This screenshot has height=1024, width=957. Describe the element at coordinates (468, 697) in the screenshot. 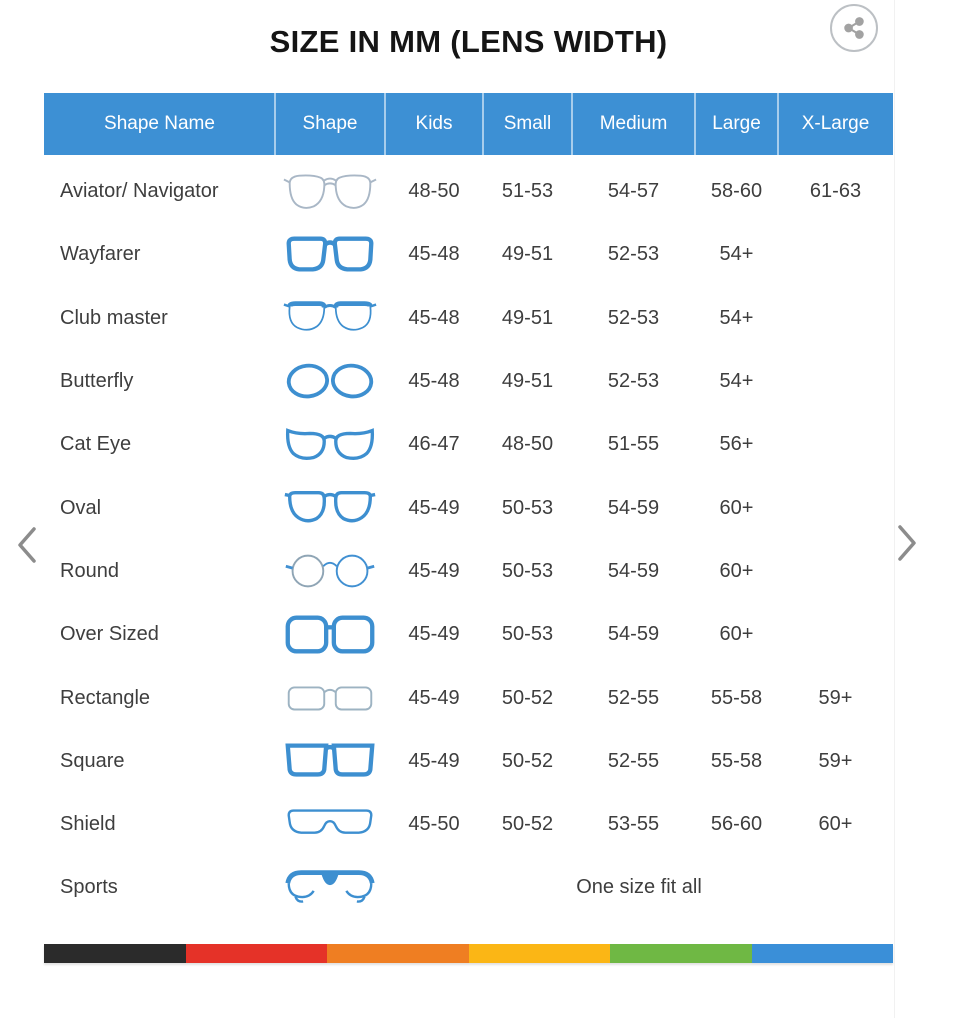

I see `table-row: Rectangle 45-49 50-52 52-55 55-58 59+` at that location.